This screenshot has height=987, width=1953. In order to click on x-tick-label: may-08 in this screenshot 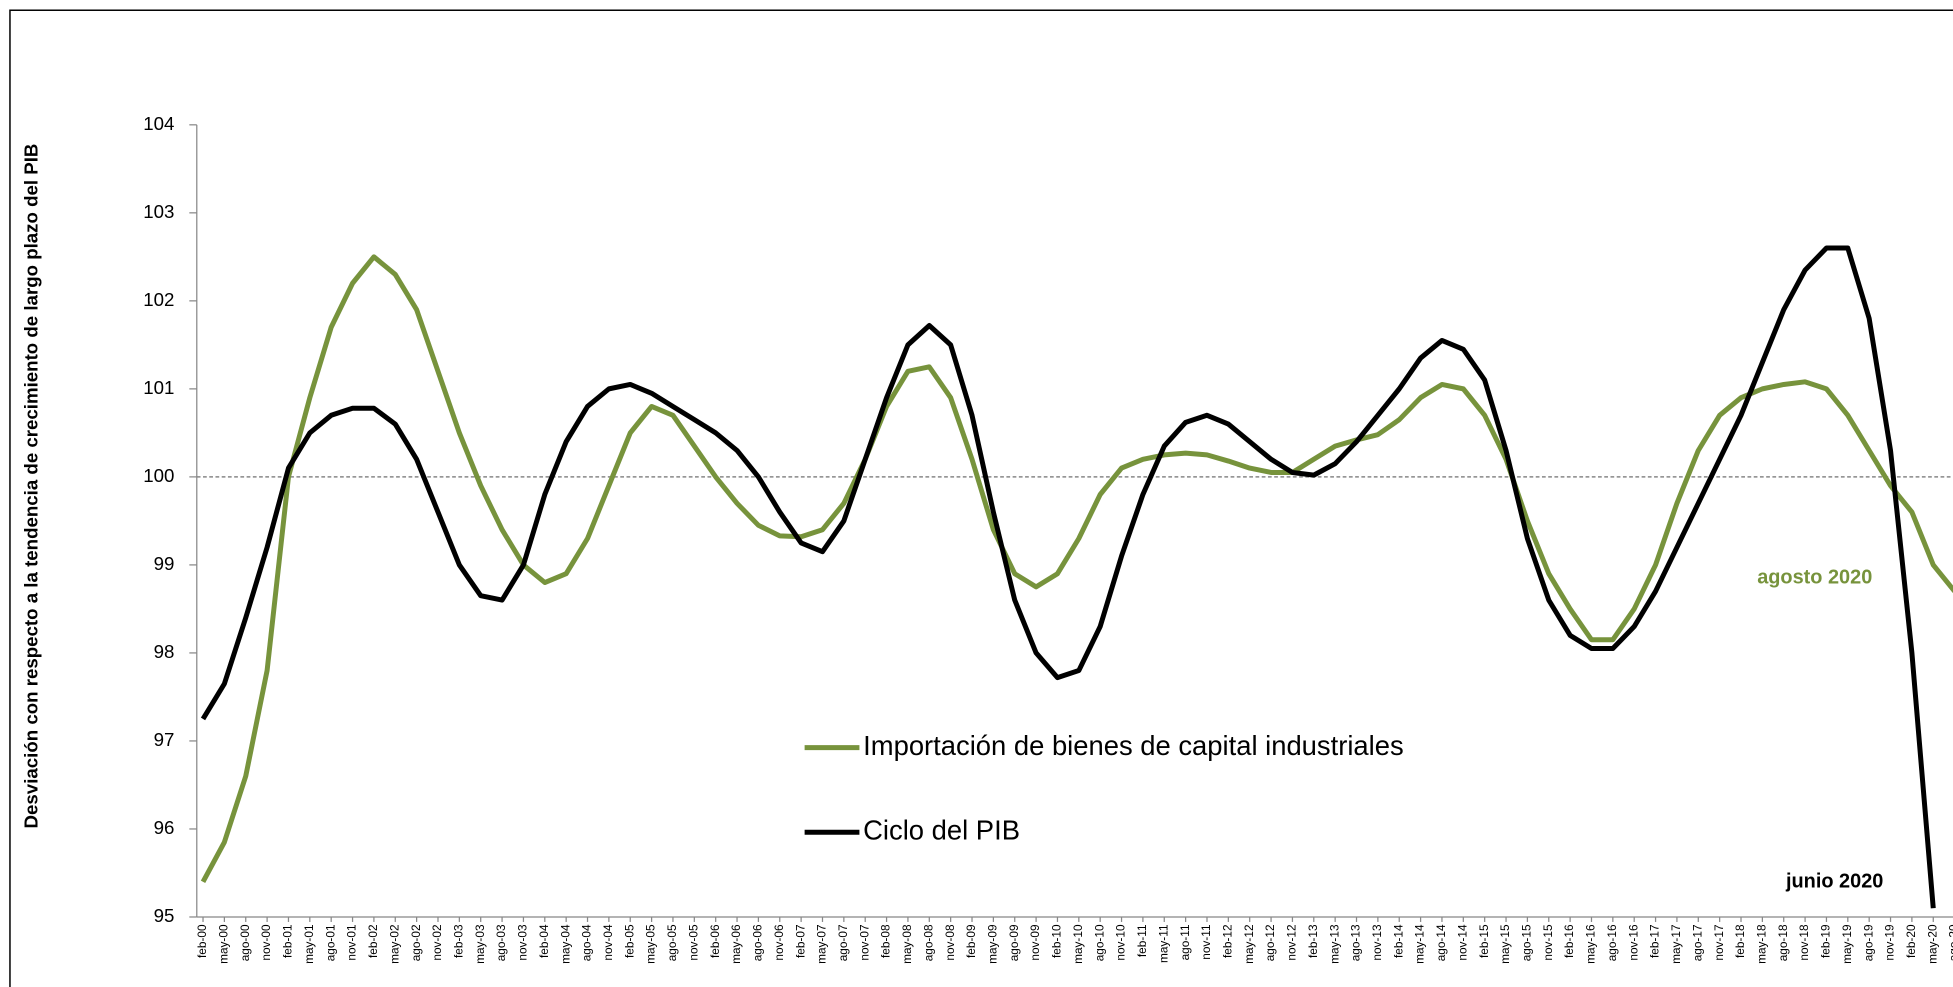, I will do `click(907, 944)`.